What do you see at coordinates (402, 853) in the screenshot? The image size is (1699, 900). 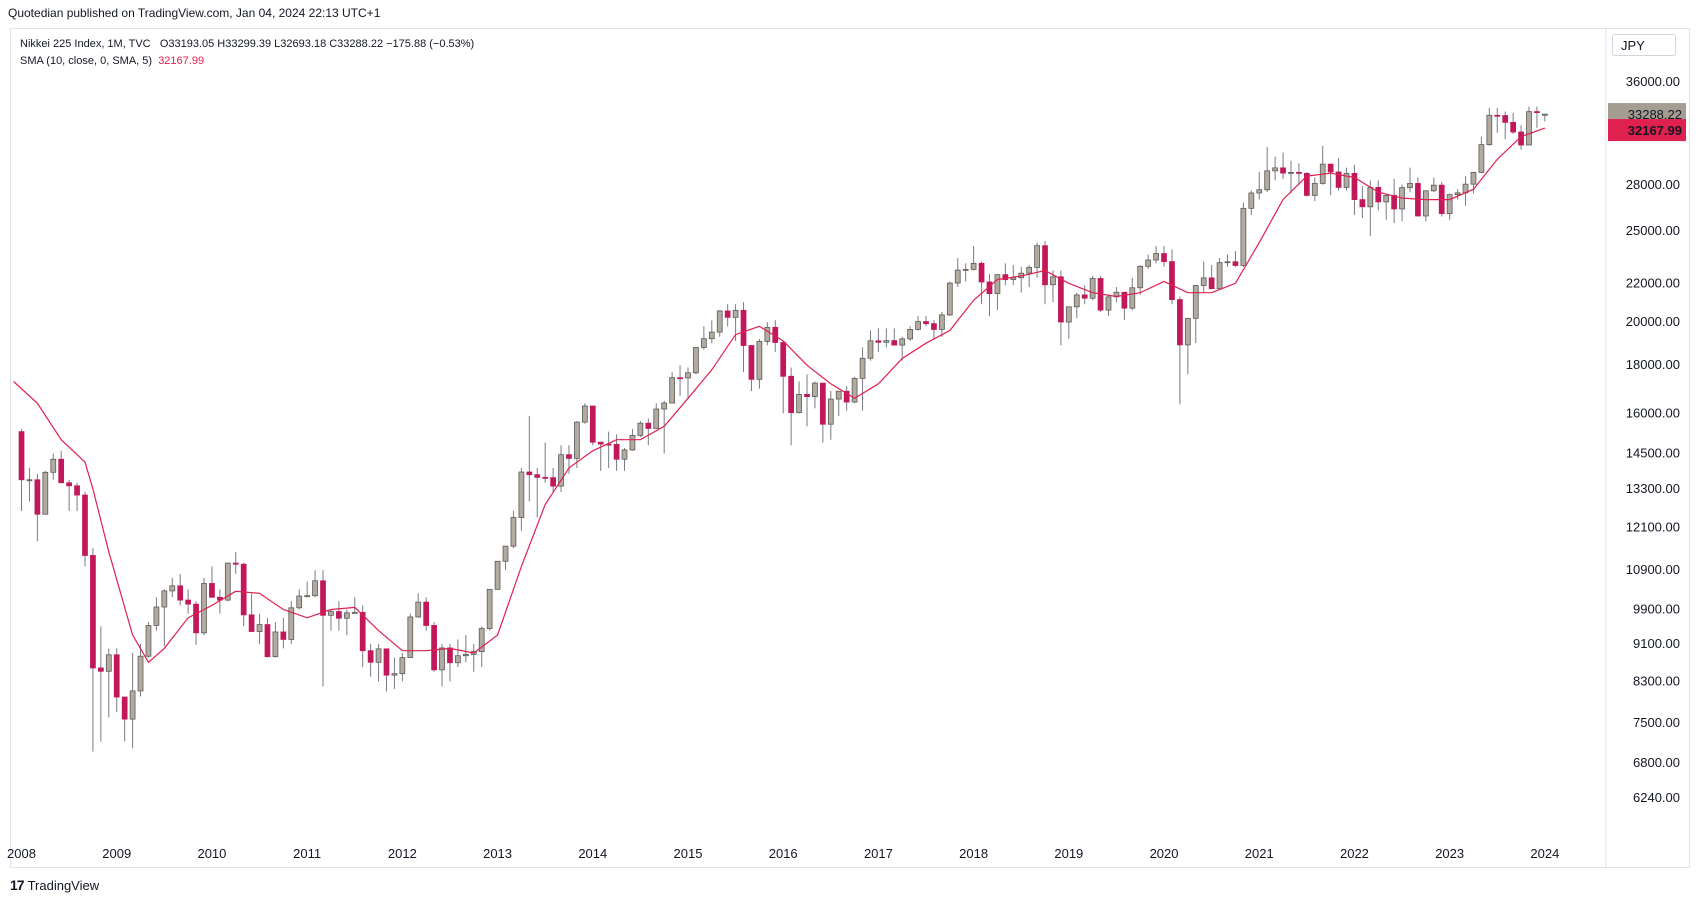 I see `x-tick-label: 2012` at bounding box center [402, 853].